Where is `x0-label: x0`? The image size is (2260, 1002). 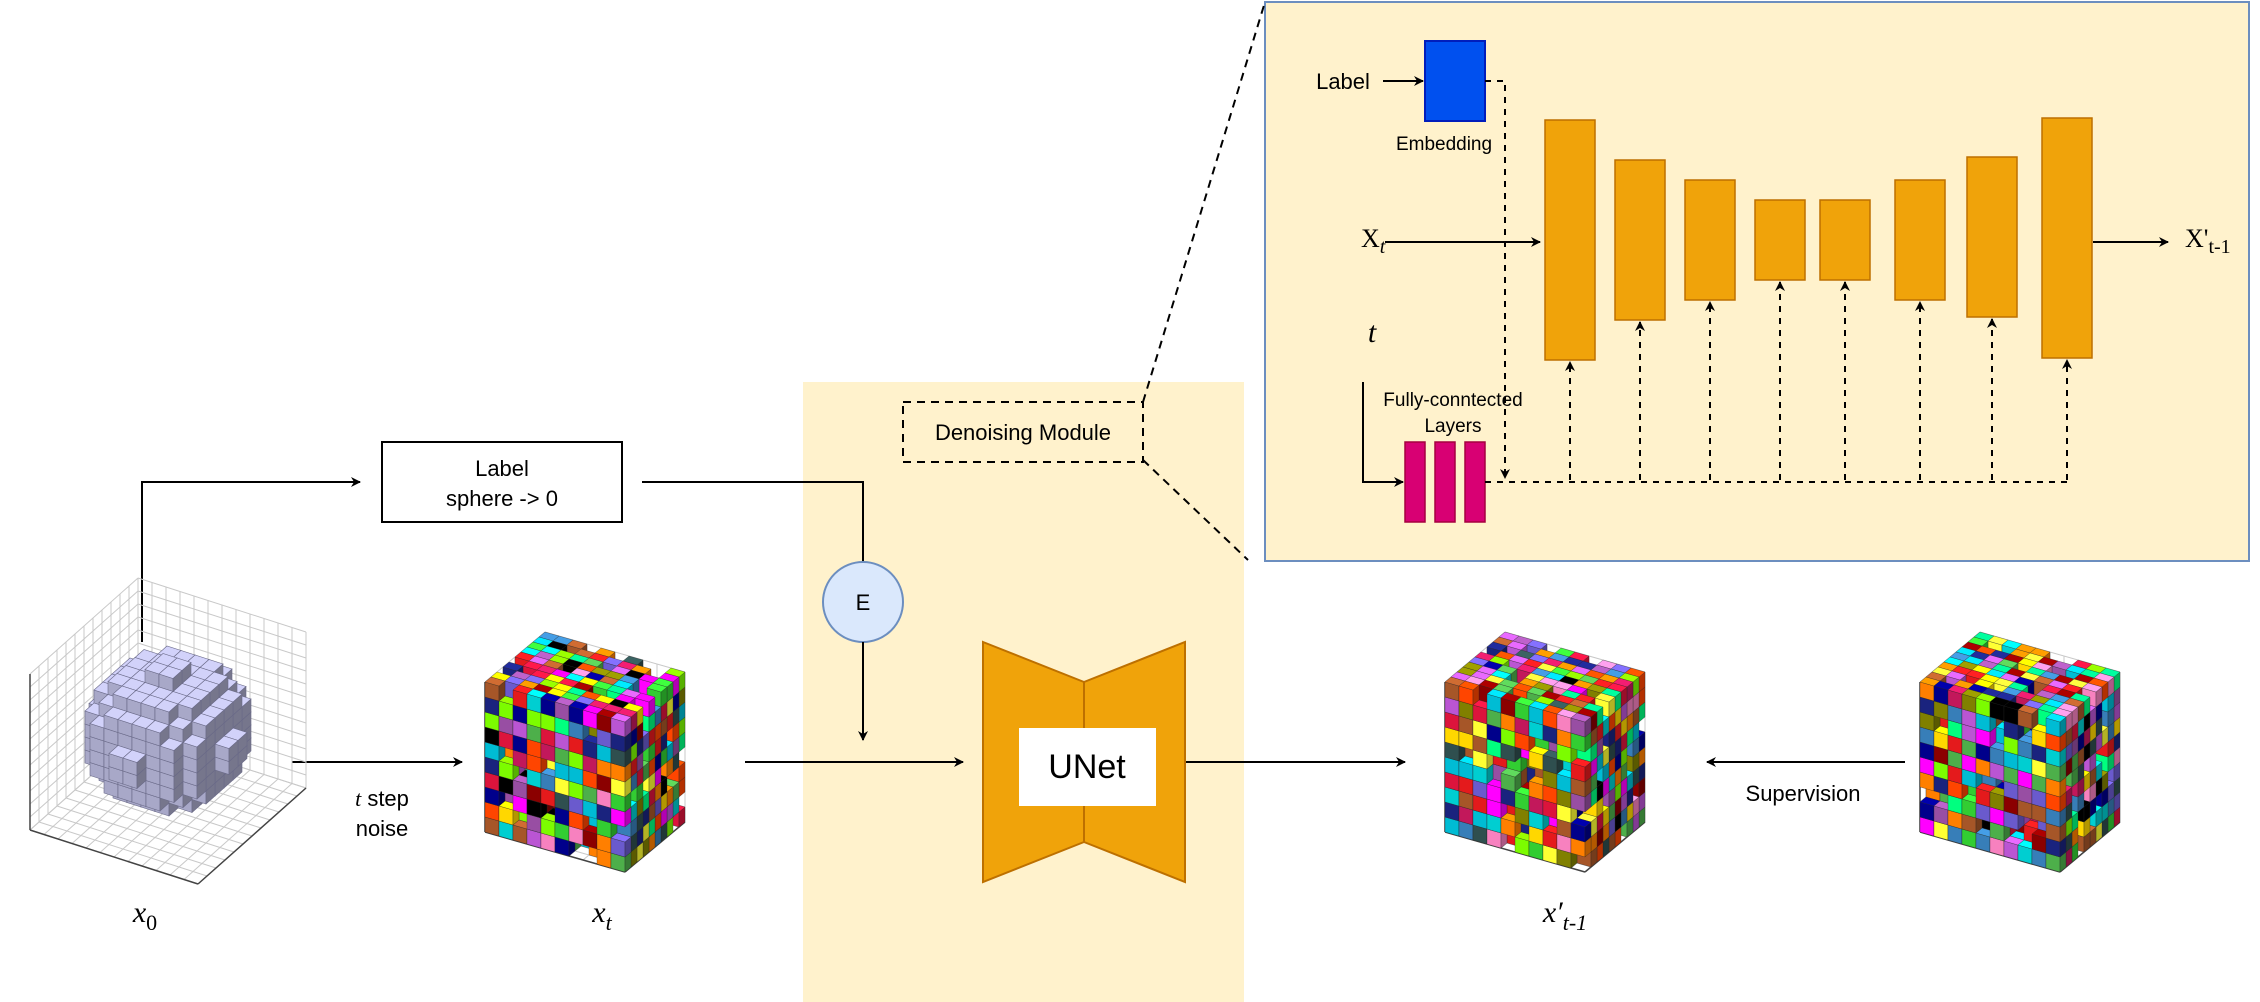 x0-label: x0 is located at coordinates (144, 915).